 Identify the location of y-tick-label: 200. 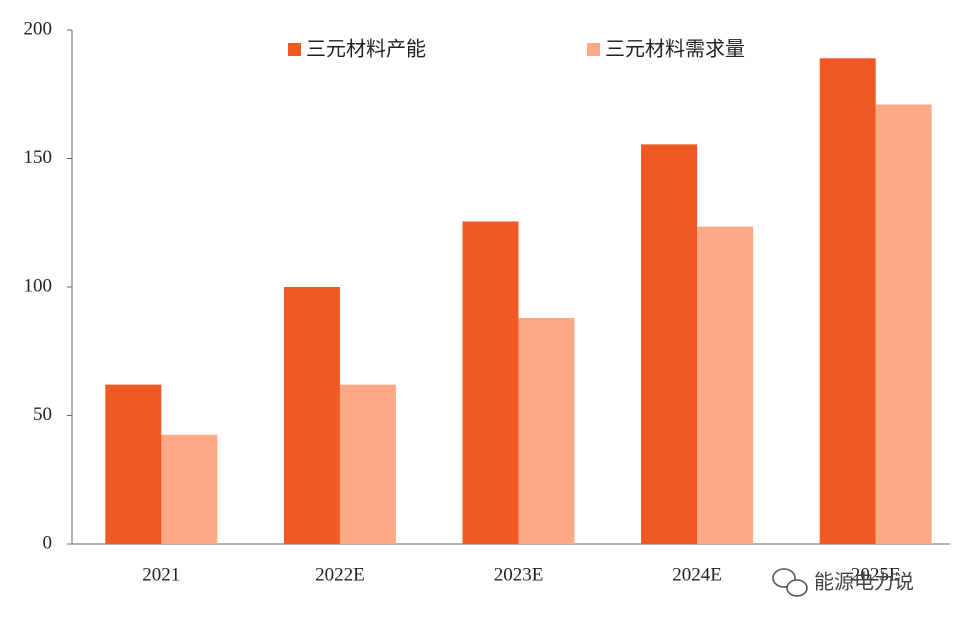
(38, 28).